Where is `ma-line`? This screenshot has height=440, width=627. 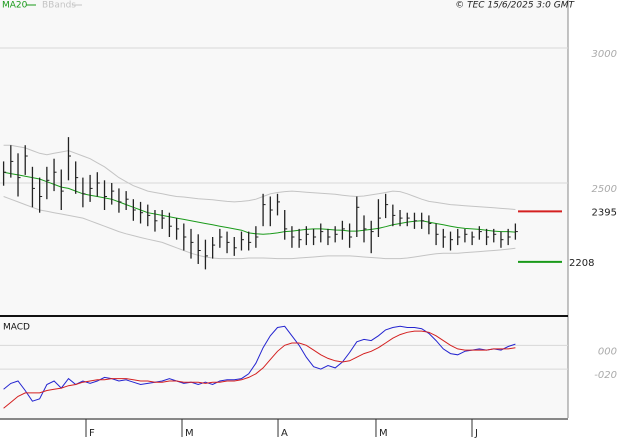
ma-line is located at coordinates (259, 203).